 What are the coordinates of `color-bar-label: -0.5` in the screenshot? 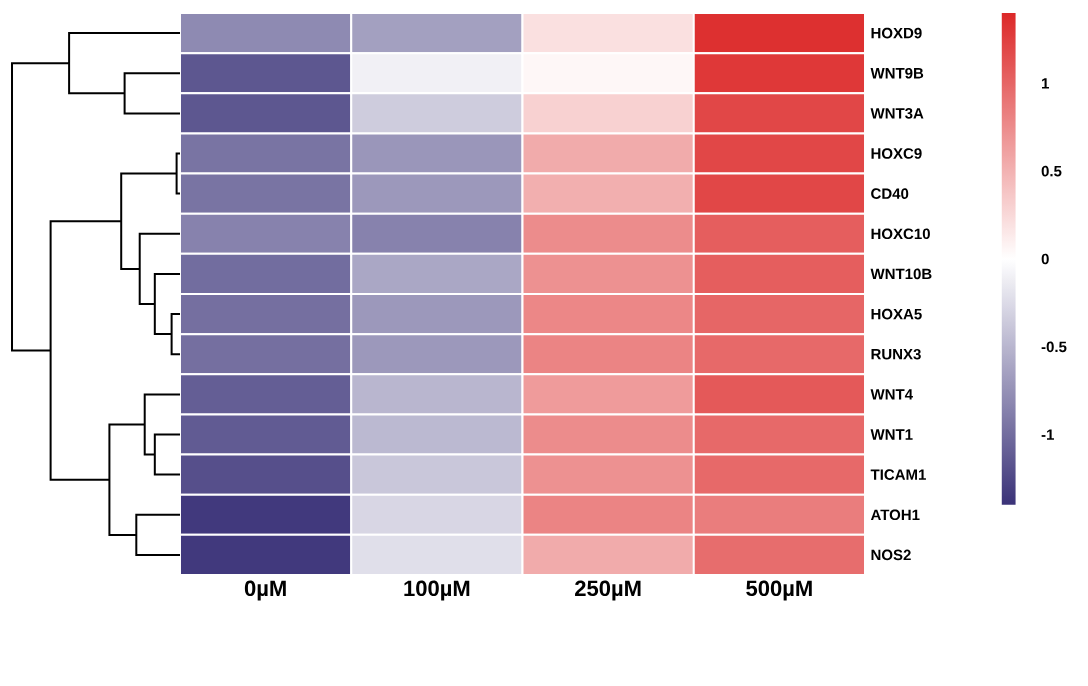 It's located at (1054, 347).